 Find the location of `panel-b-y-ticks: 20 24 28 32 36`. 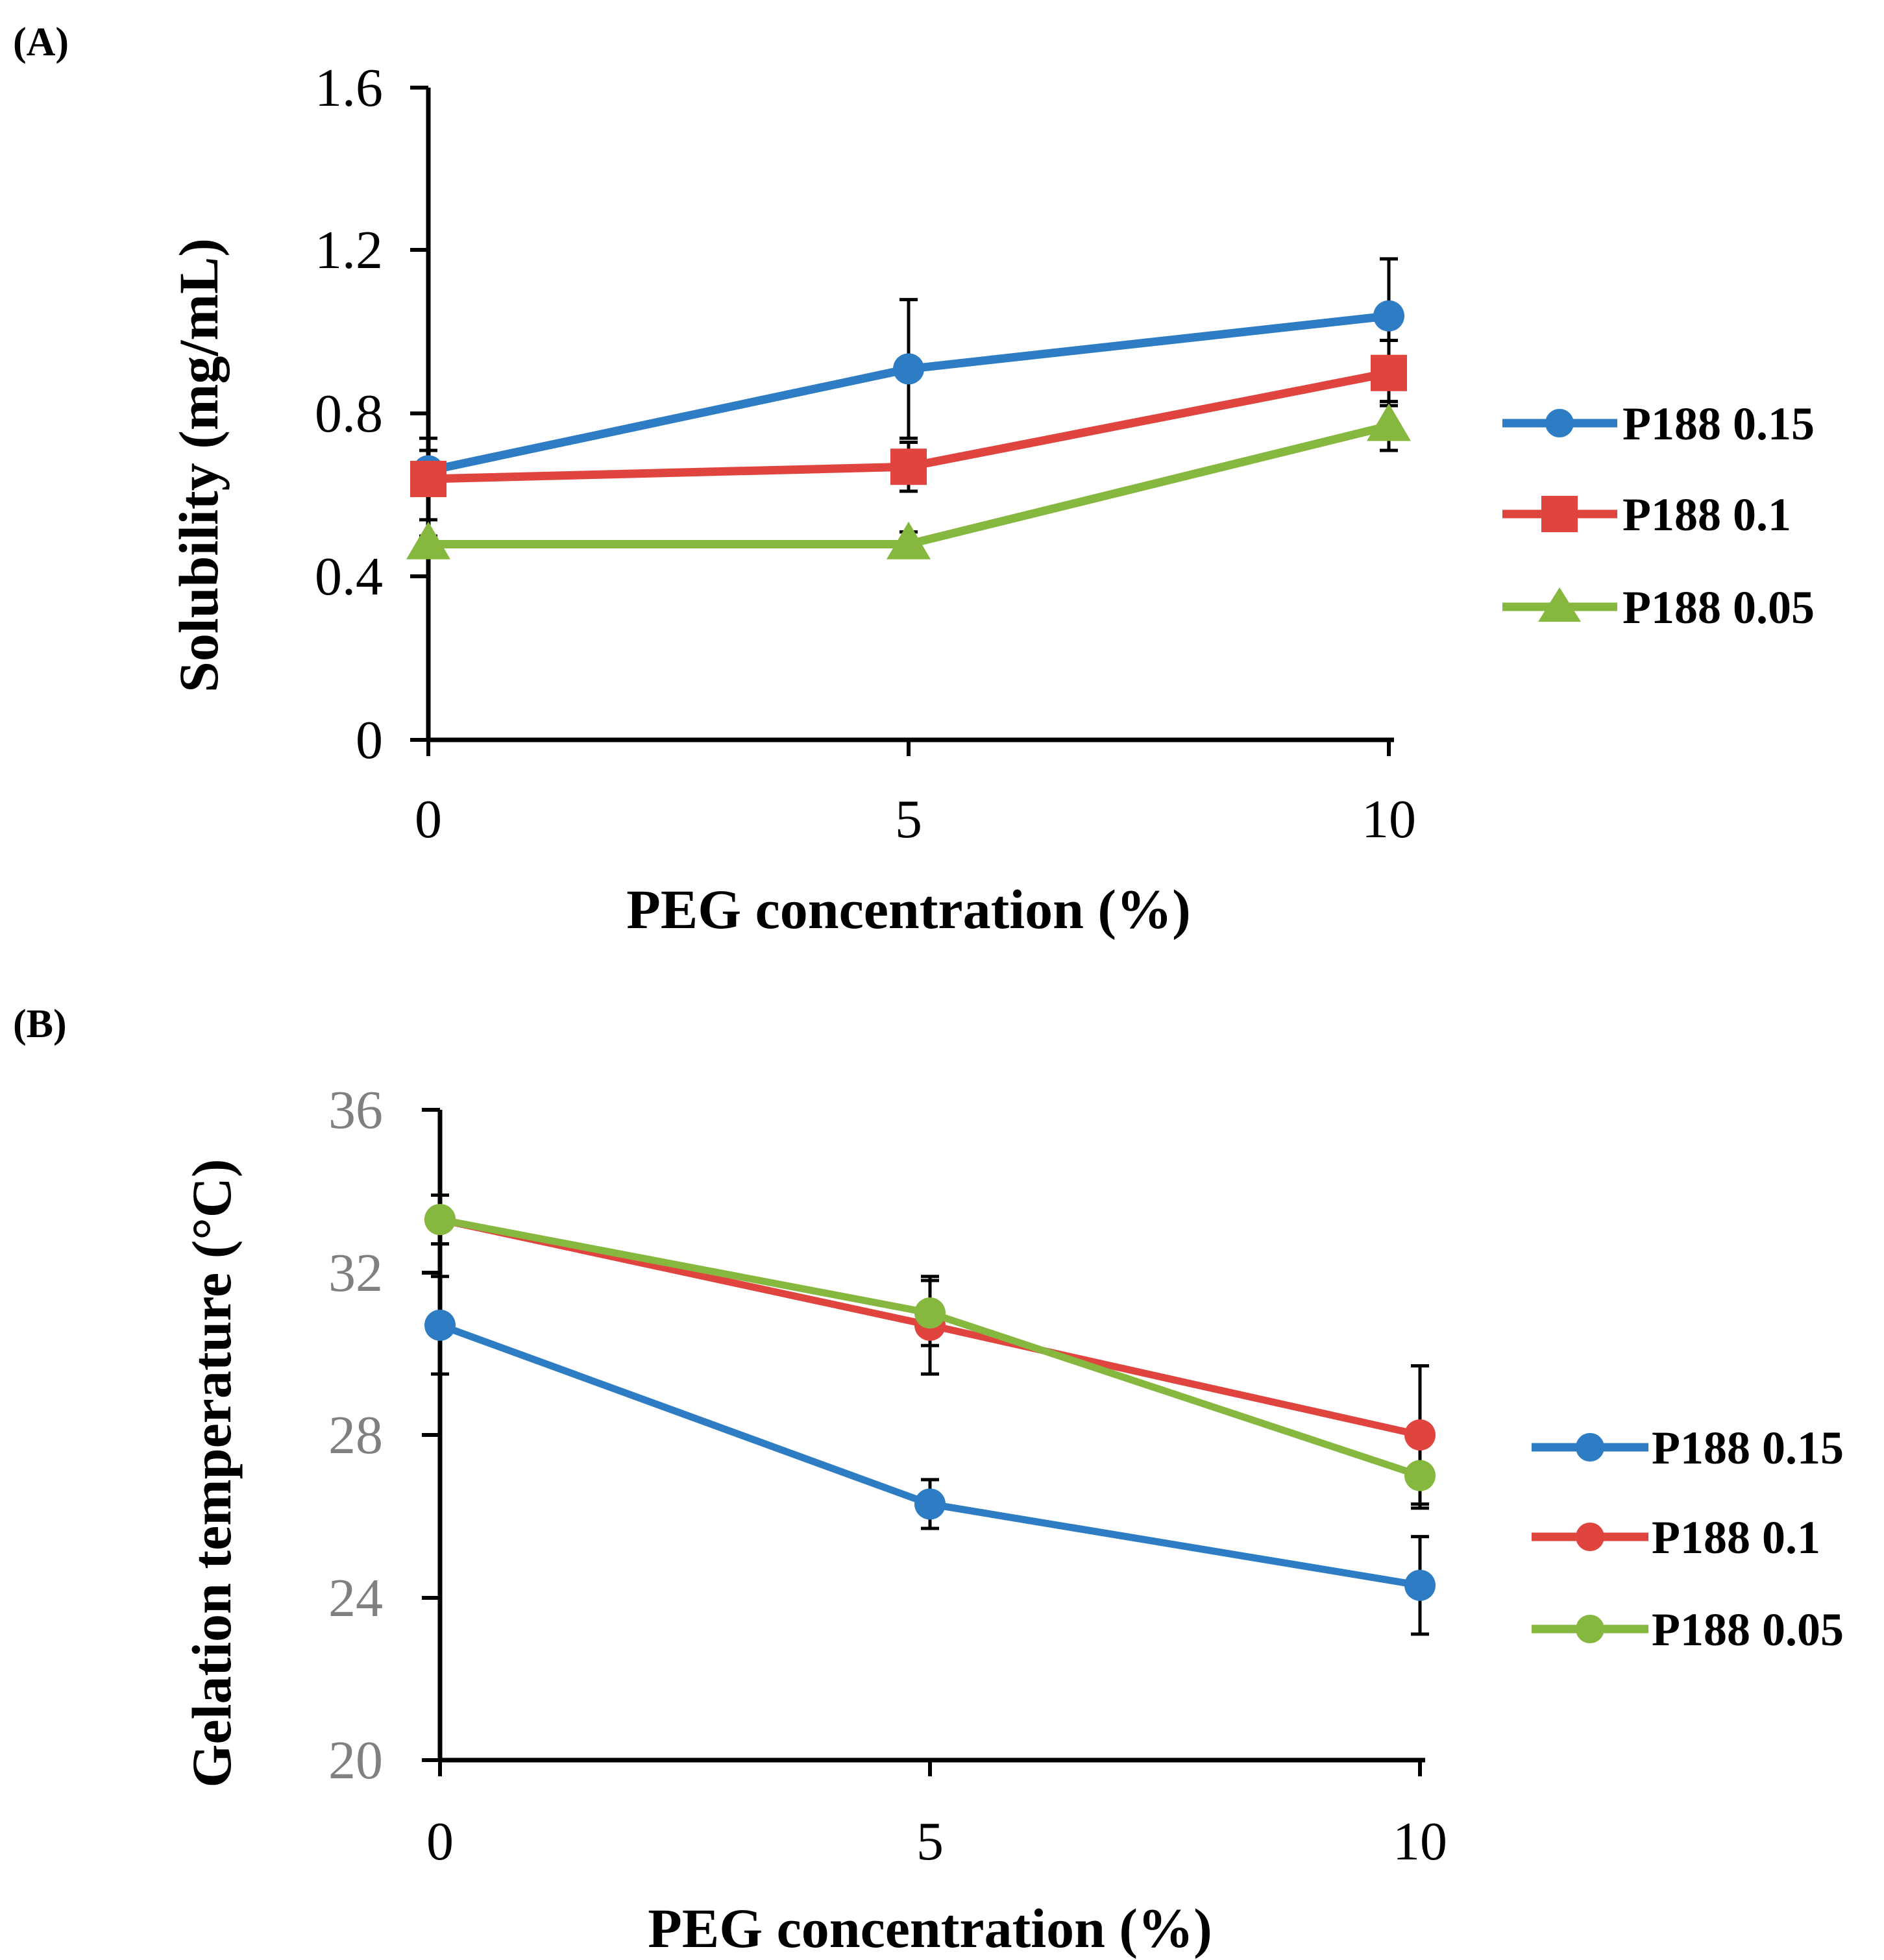

panel-b-y-ticks: 20 24 28 32 36 is located at coordinates (384, 1435).